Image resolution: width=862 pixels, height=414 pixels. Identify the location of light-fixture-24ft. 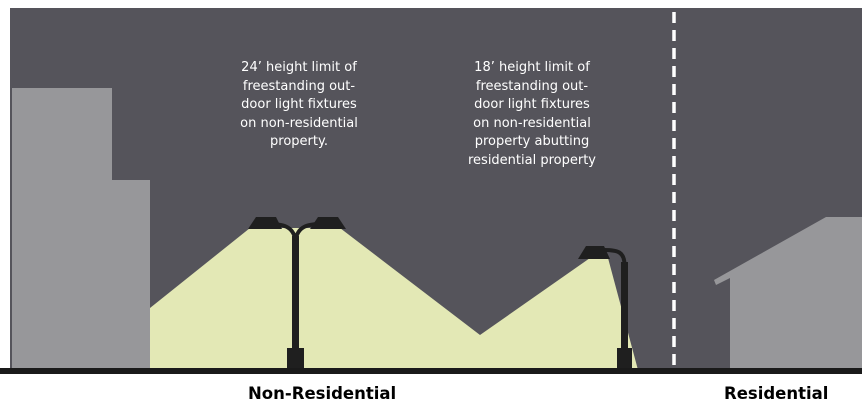
(297, 293).